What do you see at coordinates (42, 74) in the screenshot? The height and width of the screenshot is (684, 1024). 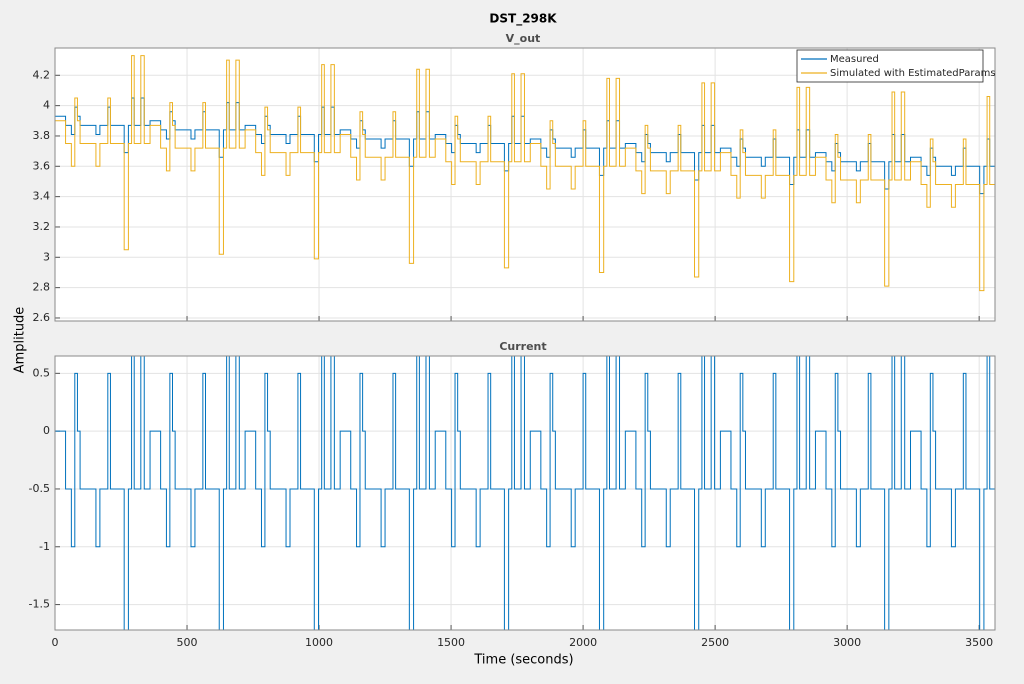 I see `y-tick-label: 4.2` at bounding box center [42, 74].